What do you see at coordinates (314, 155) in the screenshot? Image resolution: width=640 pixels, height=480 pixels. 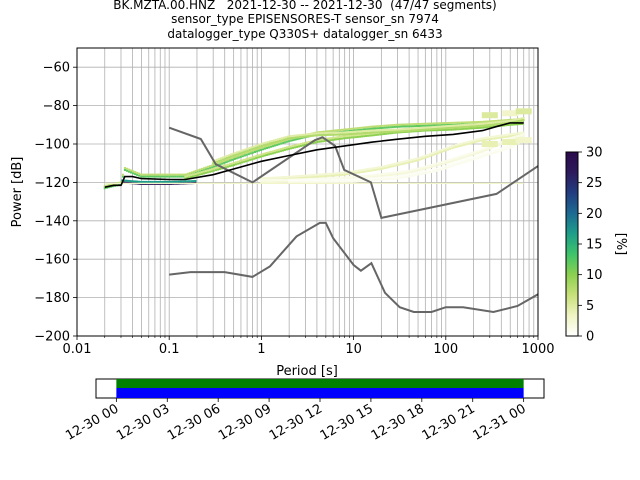 I see `mode-curve` at bounding box center [314, 155].